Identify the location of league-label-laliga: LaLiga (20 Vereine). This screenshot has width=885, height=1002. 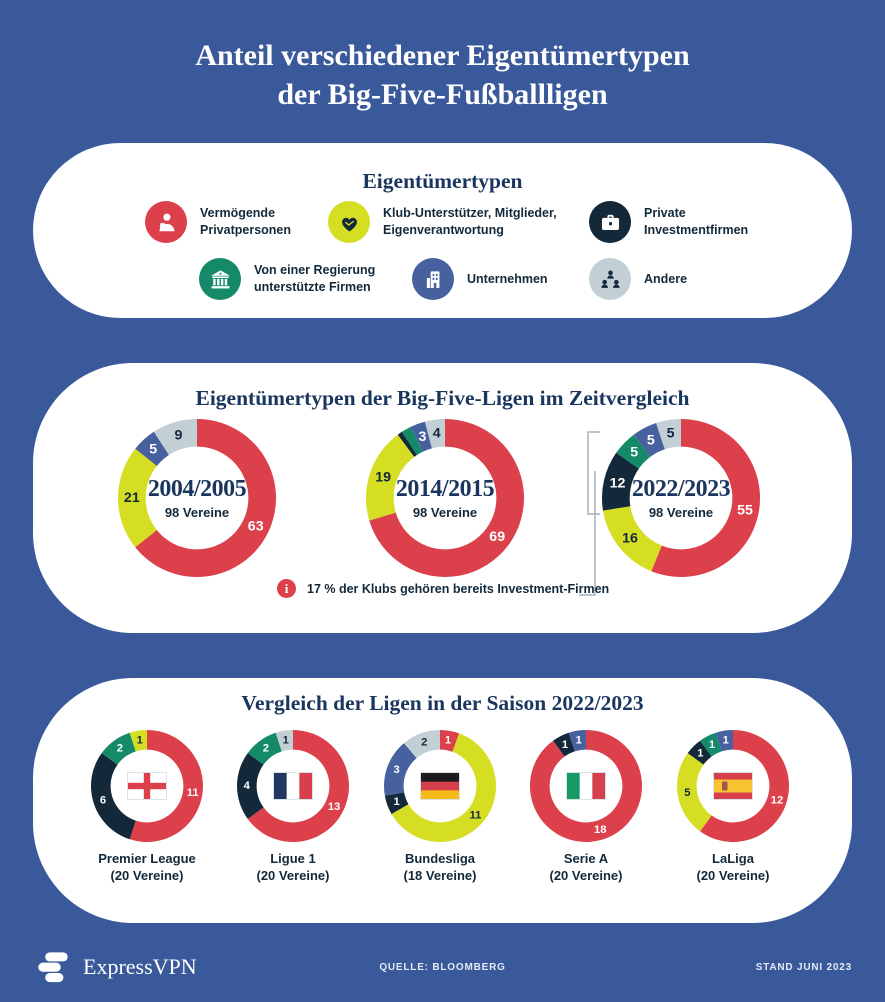
(733, 867).